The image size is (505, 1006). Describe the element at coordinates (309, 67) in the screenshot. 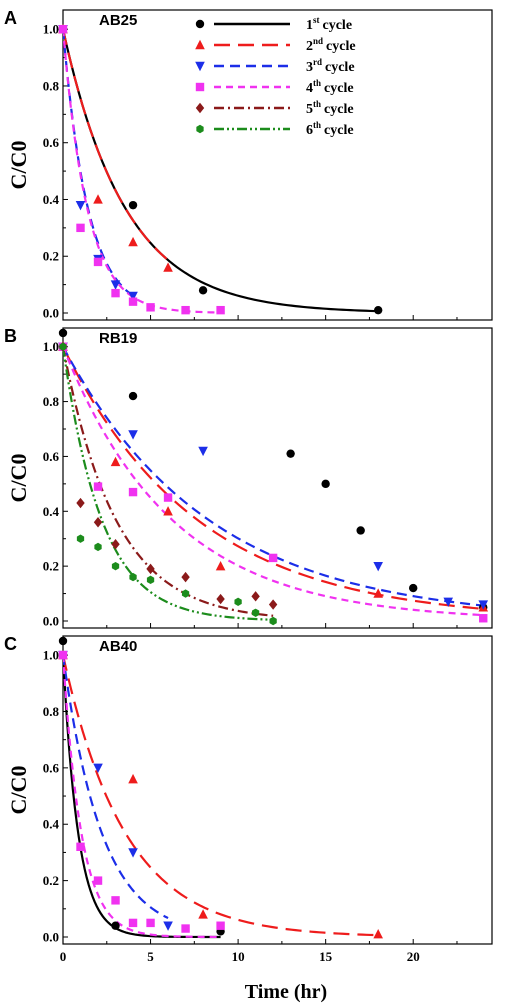

I see `legend-ordinal: 3` at that location.